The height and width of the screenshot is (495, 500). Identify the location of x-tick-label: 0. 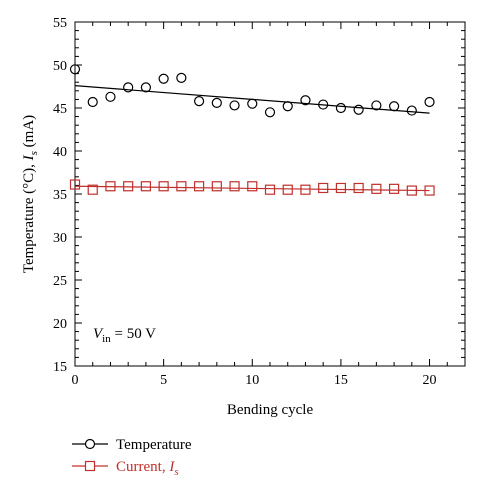
(75, 380).